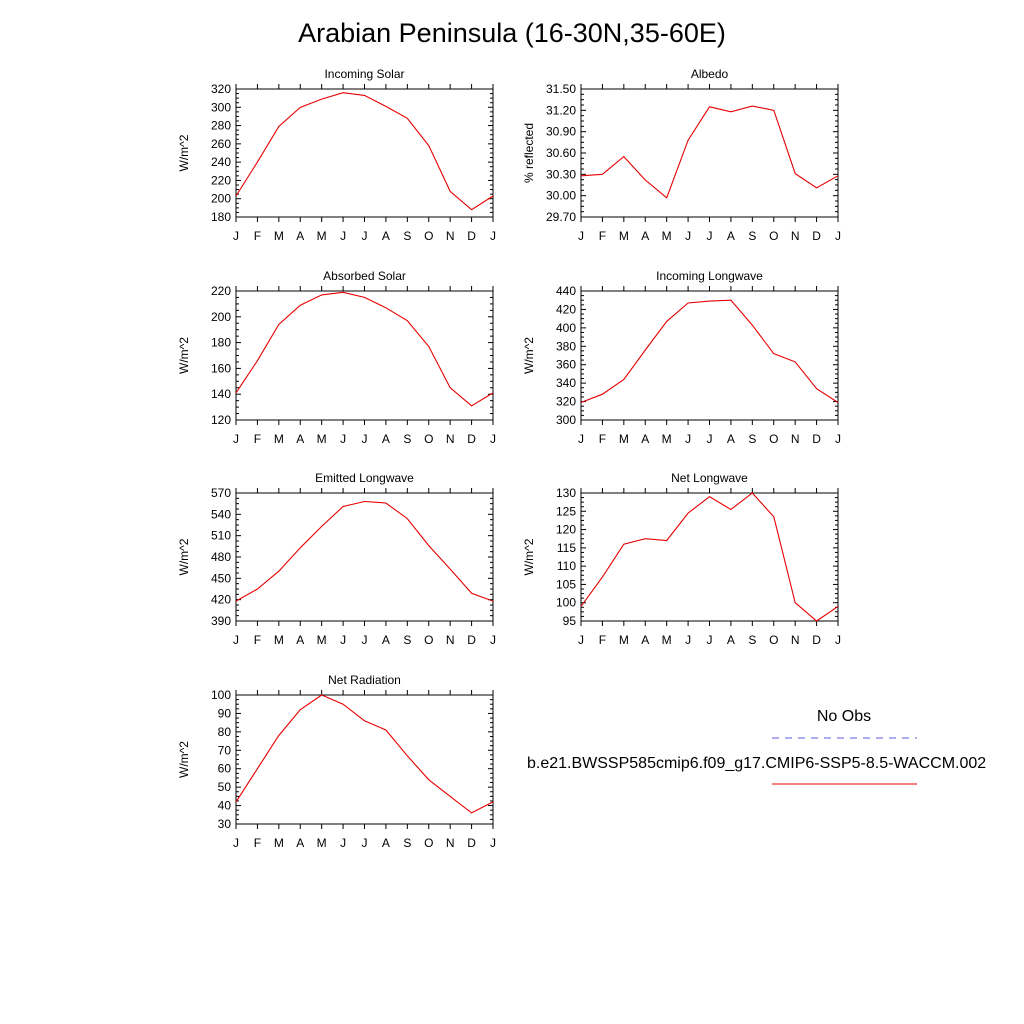 This screenshot has width=1024, height=1024. What do you see at coordinates (566, 383) in the screenshot?
I see `y-tick-label: 340` at bounding box center [566, 383].